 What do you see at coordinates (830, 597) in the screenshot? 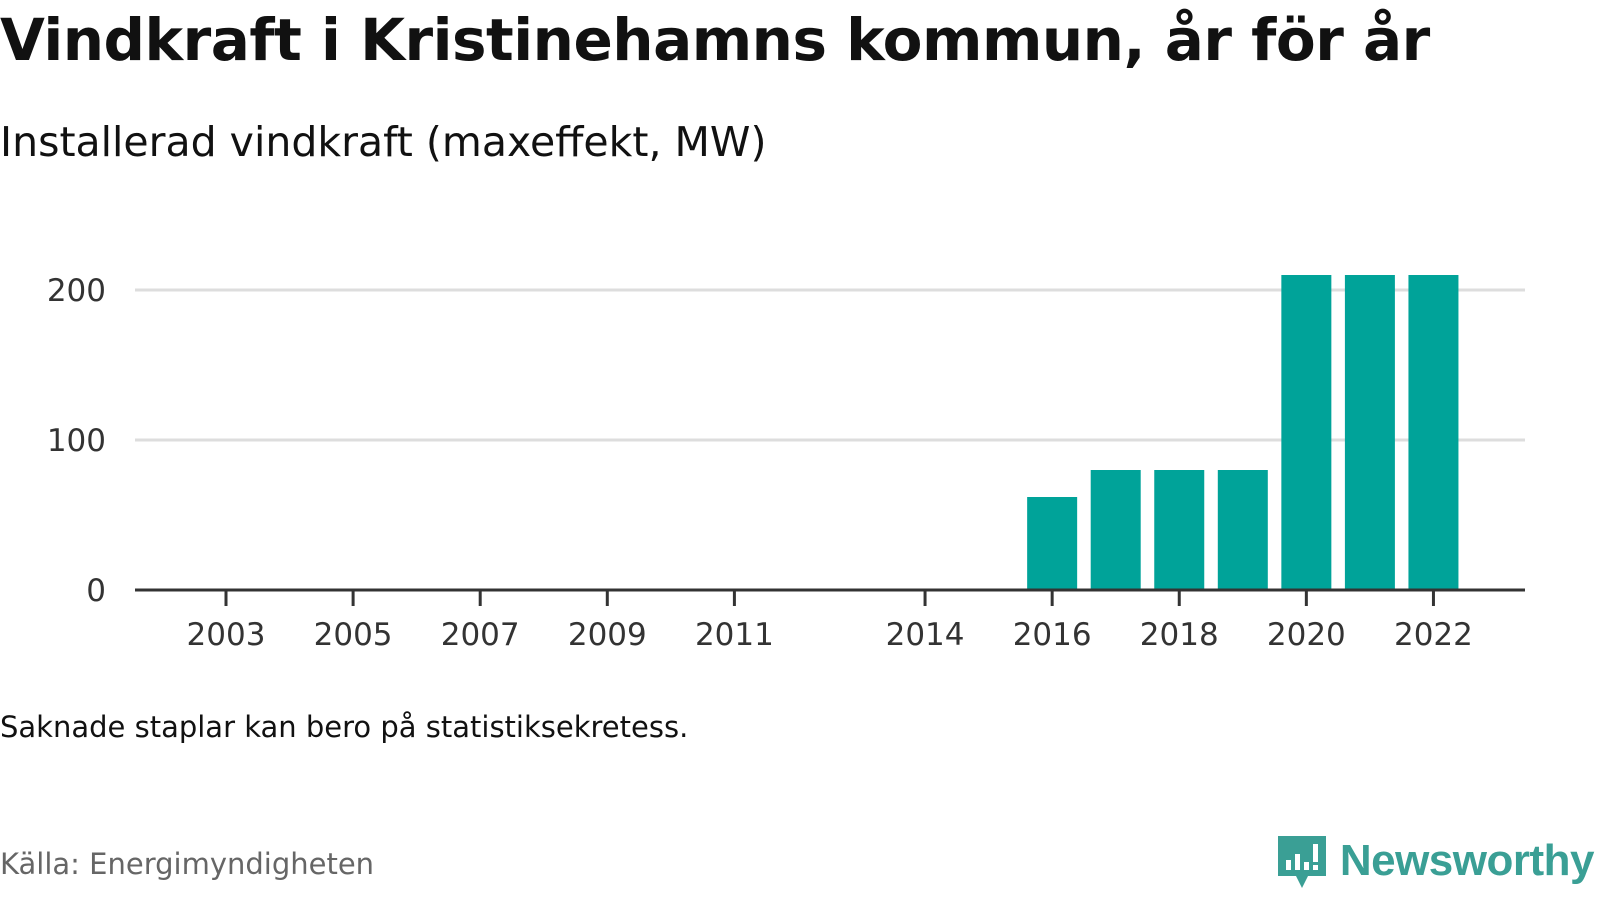
I see `x-axis` at bounding box center [830, 597].